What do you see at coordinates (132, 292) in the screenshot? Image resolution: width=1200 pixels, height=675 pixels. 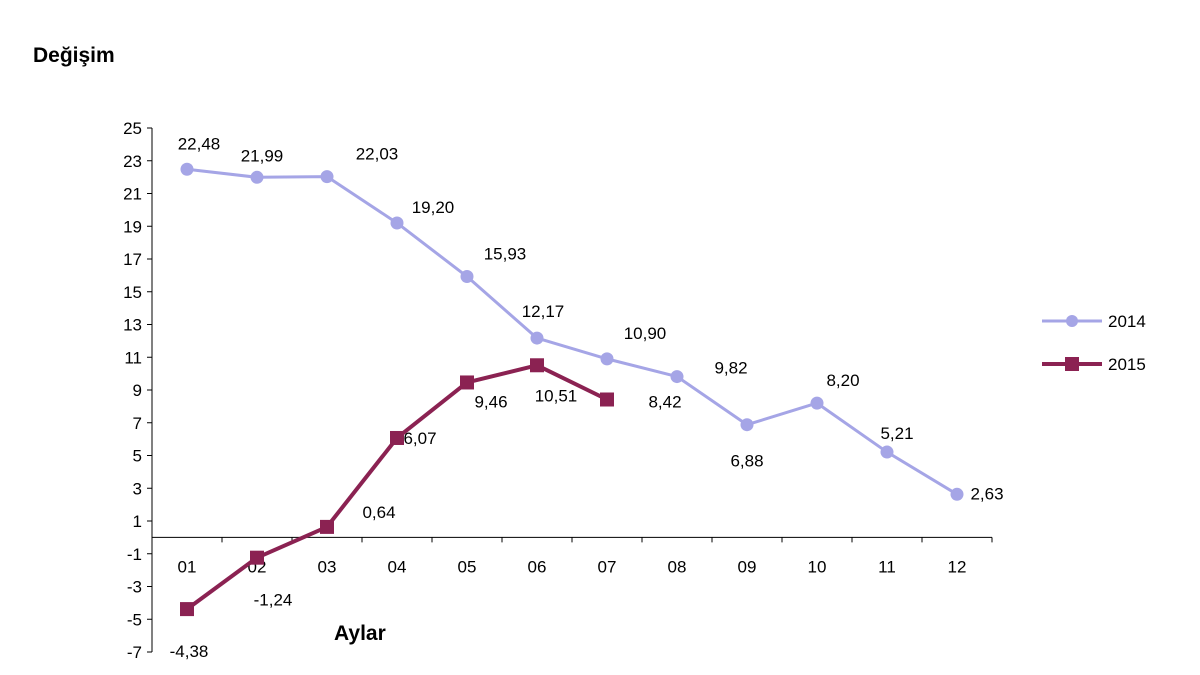 I see `y-tick-label: 15` at bounding box center [132, 292].